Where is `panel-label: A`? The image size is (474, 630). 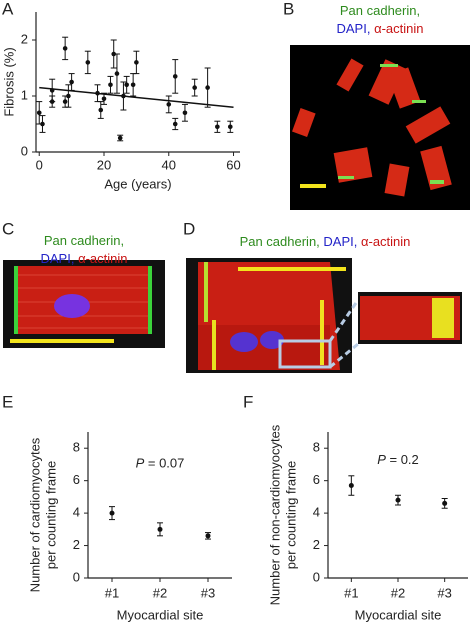 panel-label: A is located at coordinates (8, 9).